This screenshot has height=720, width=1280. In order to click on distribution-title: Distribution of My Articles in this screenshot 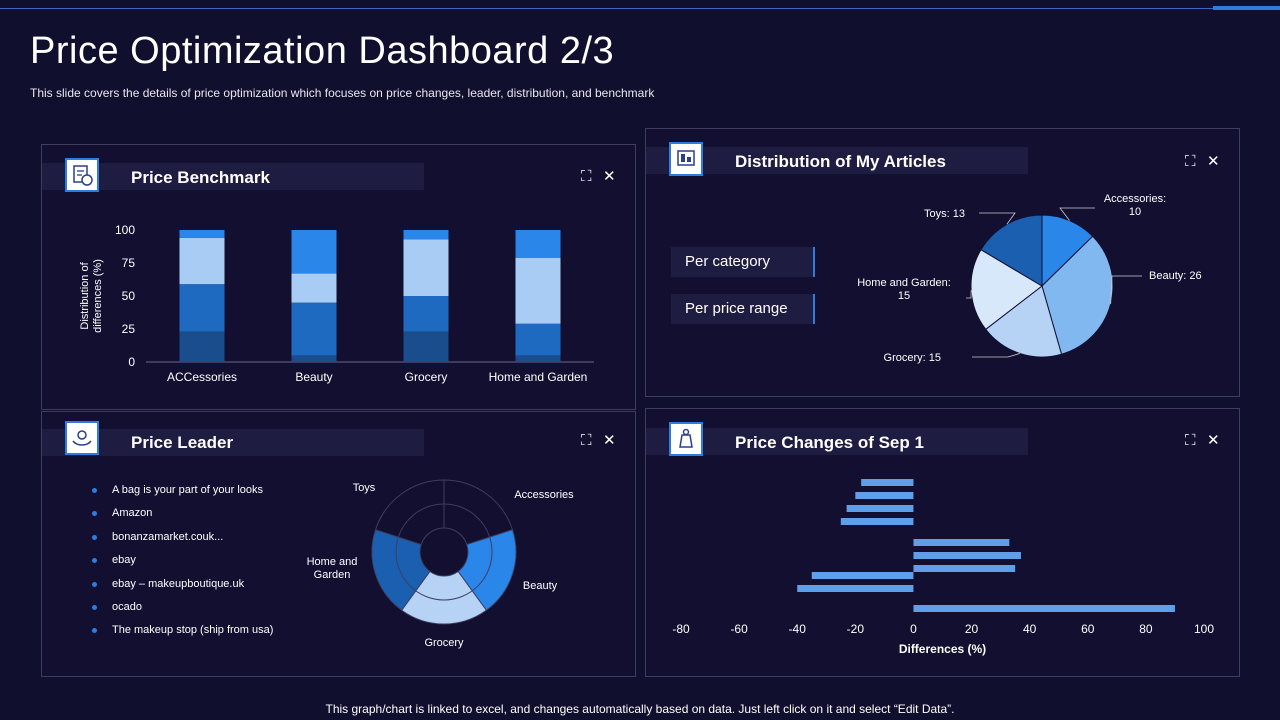, I will do `click(840, 161)`.